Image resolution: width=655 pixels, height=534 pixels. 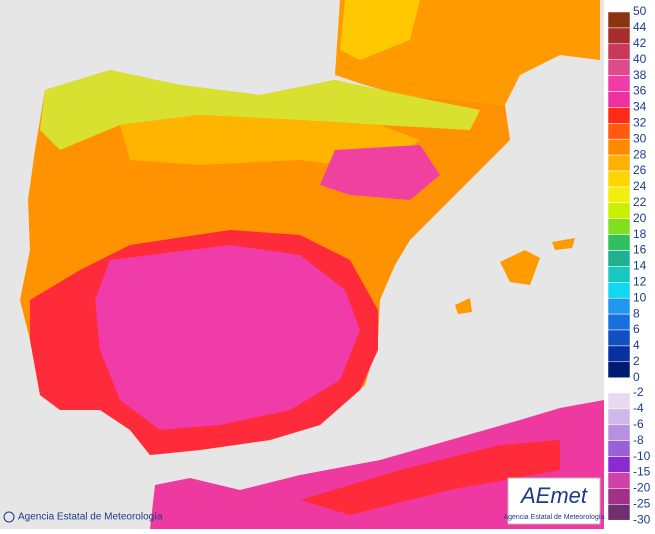 What do you see at coordinates (9, 517) in the screenshot?
I see `copyright-icon` at bounding box center [9, 517].